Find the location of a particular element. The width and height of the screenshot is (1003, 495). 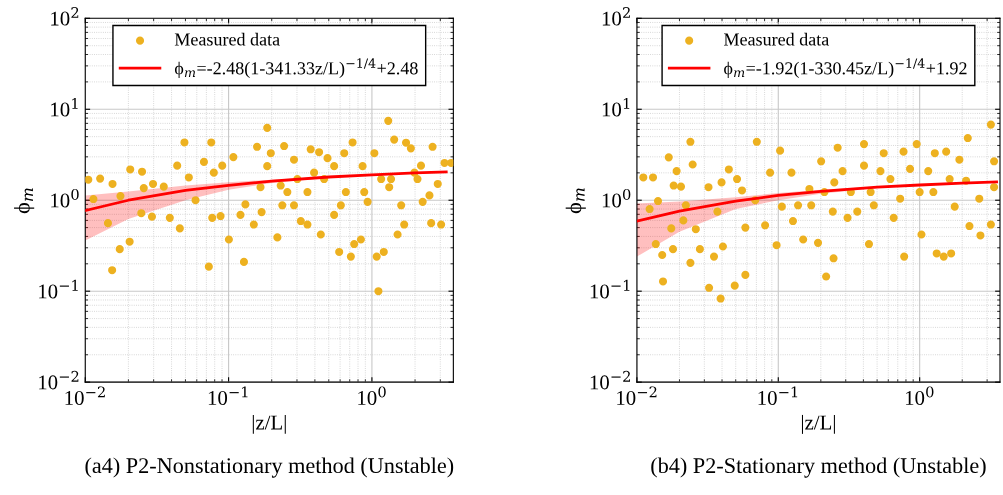

text: (b4) P2-Stationary method (Unstable) is located at coordinates (818, 467).